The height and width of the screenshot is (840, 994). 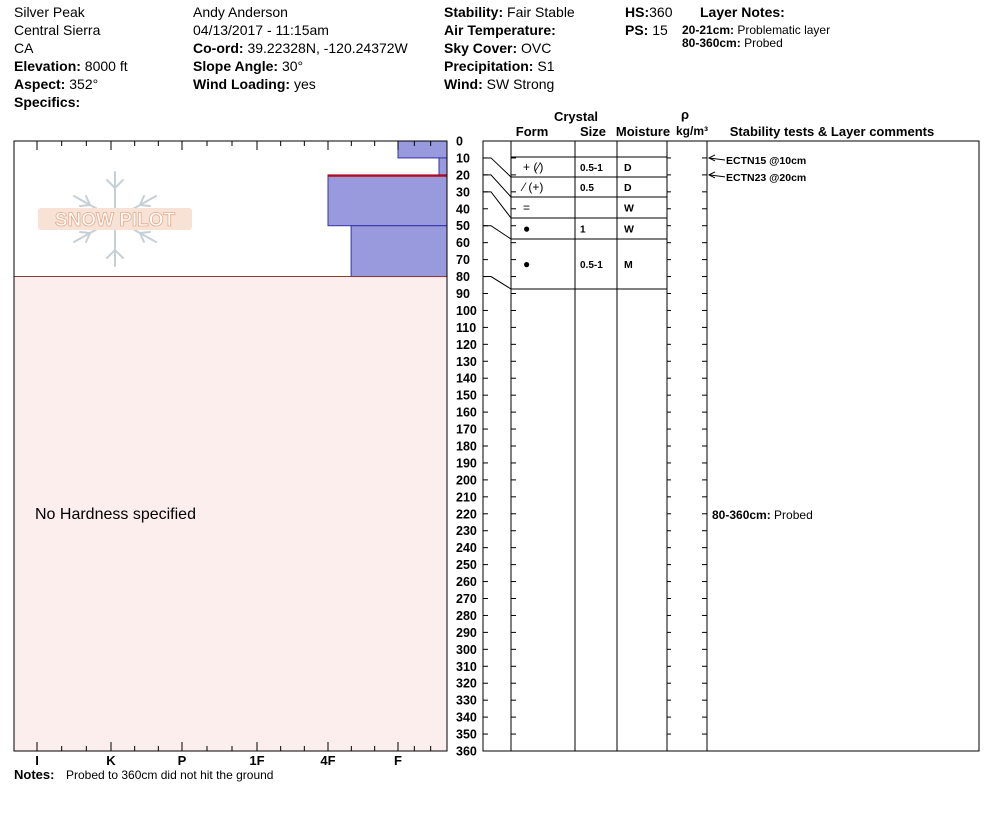 I want to click on snowpilot-logo, so click(x=115, y=219).